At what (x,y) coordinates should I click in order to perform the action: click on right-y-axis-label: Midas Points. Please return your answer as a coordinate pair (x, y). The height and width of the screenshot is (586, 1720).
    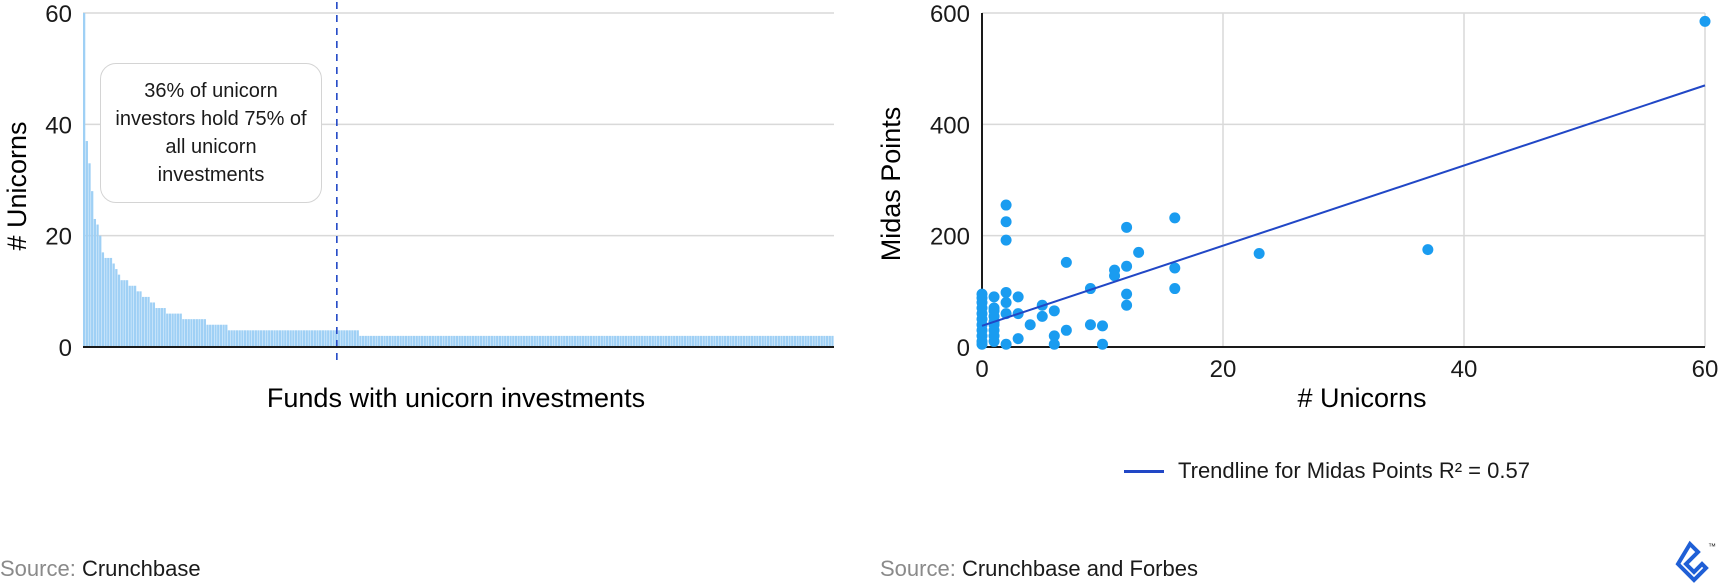
    Looking at the image, I should click on (891, 184).